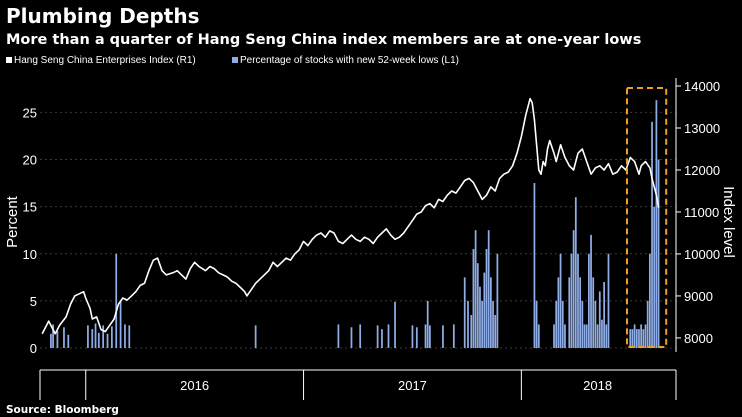  I want to click on left-tick-label: 10, so click(30, 254).